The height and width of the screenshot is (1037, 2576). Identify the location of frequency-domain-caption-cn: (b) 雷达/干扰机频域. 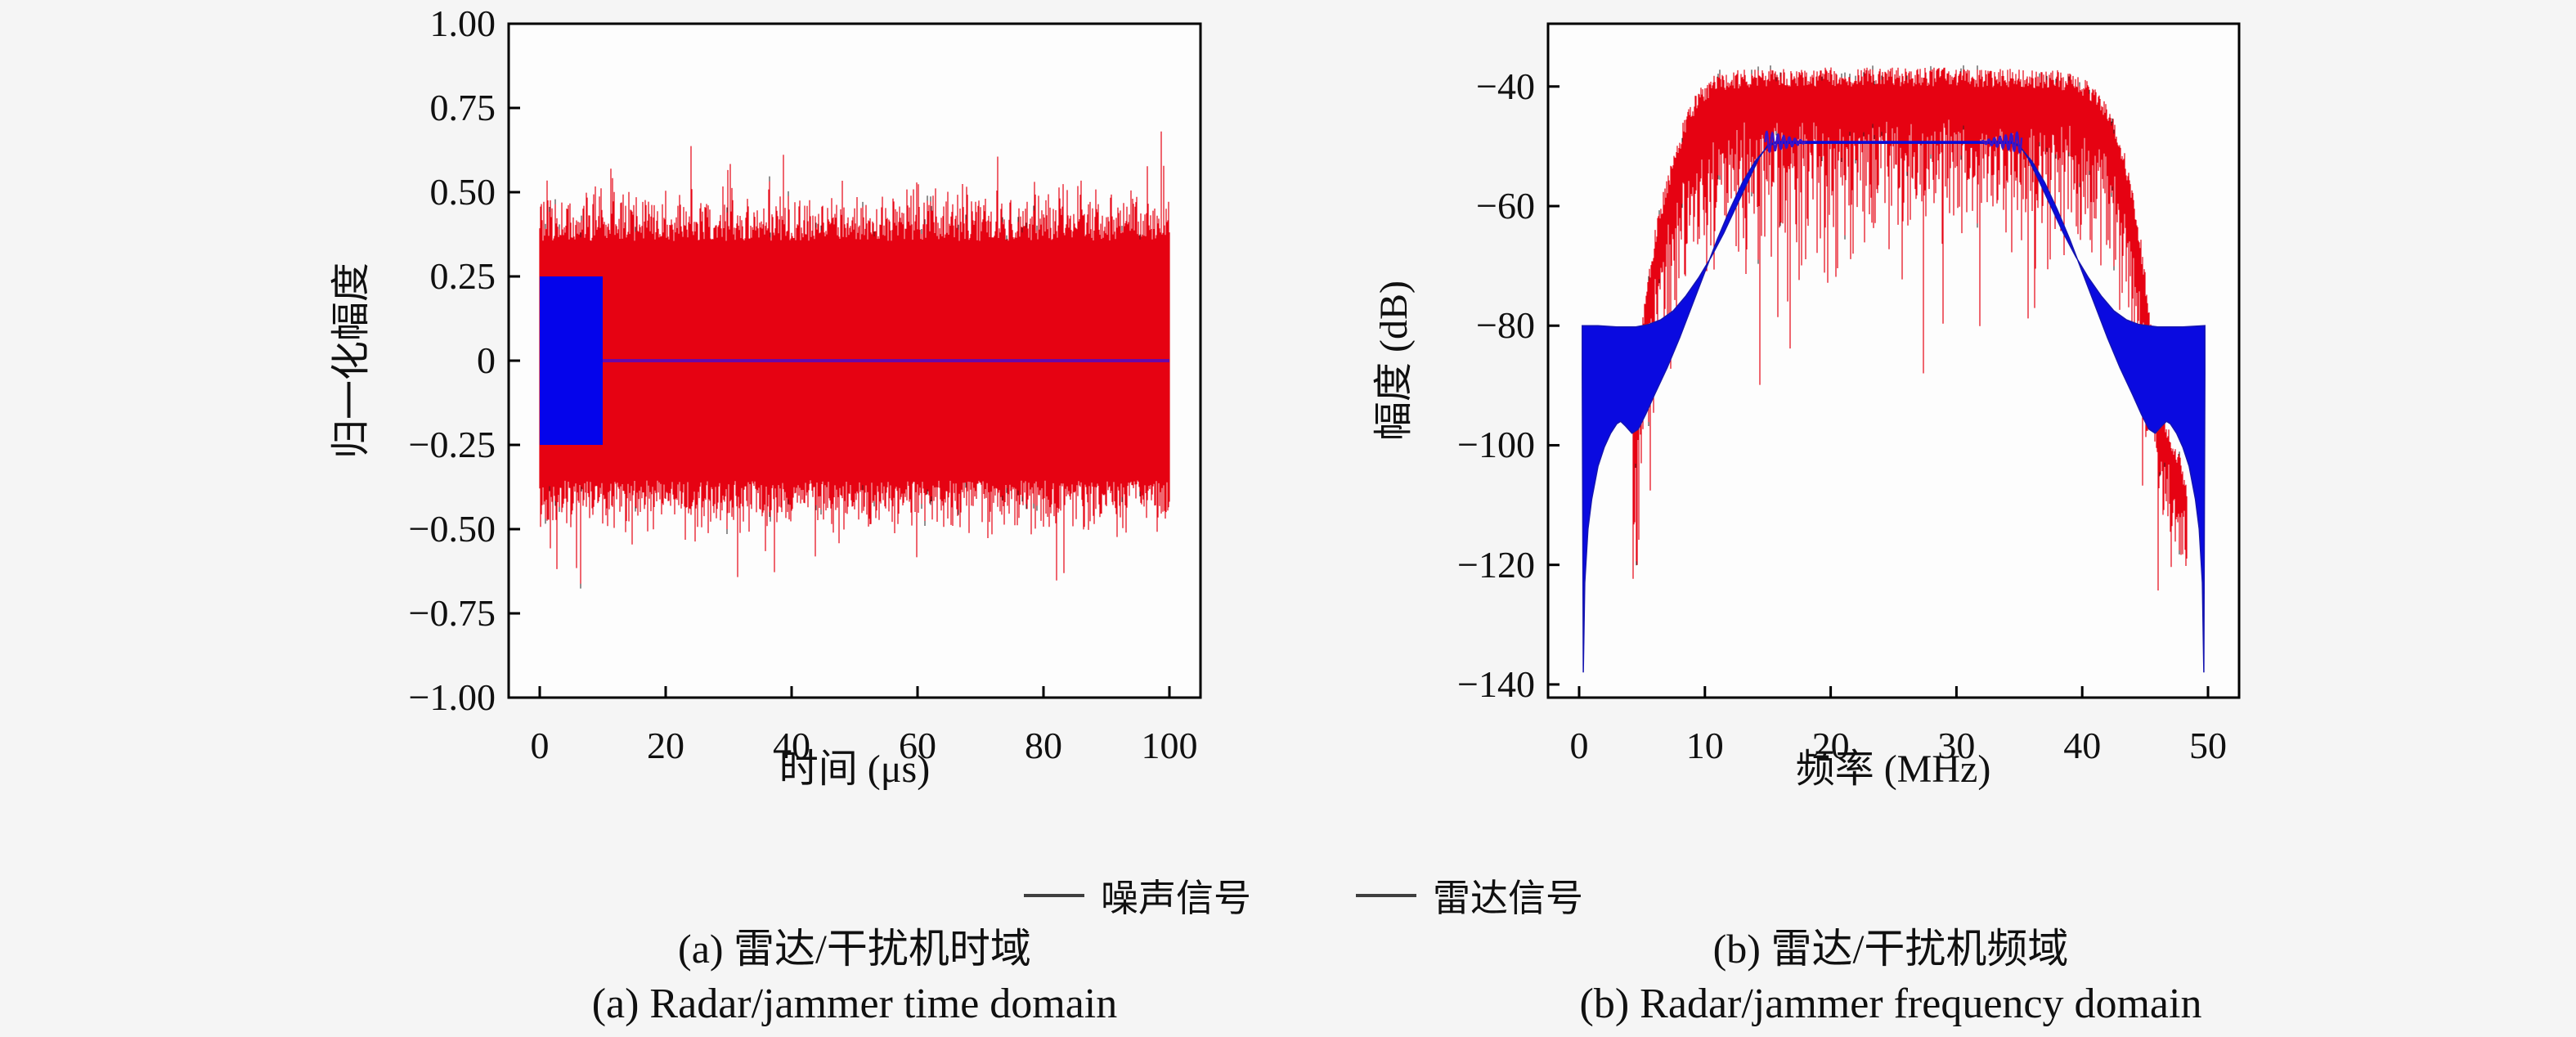
(1891, 949).